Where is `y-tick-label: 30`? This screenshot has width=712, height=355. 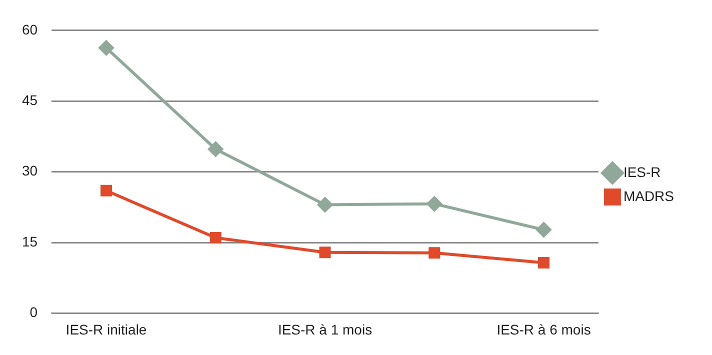
y-tick-label: 30 is located at coordinates (30, 170).